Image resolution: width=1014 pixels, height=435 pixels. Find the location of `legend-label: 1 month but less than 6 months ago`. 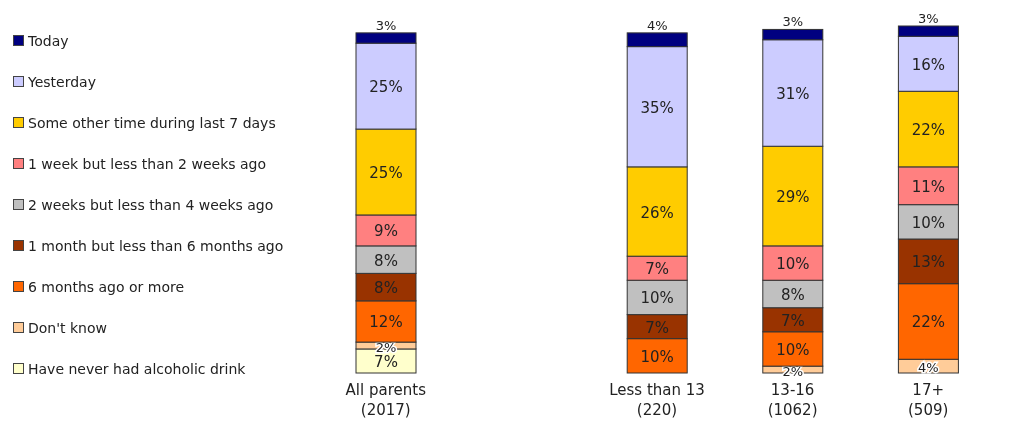

legend-label: 1 month but less than 6 months ago is located at coordinates (156, 245).